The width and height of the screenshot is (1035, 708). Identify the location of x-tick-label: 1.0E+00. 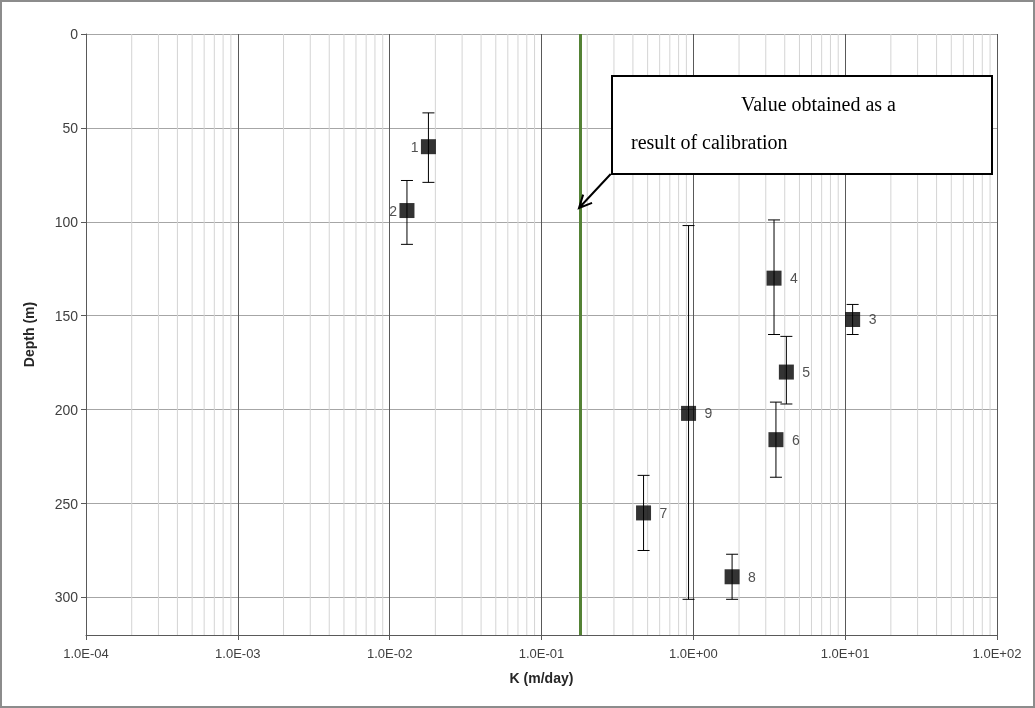
(693, 653).